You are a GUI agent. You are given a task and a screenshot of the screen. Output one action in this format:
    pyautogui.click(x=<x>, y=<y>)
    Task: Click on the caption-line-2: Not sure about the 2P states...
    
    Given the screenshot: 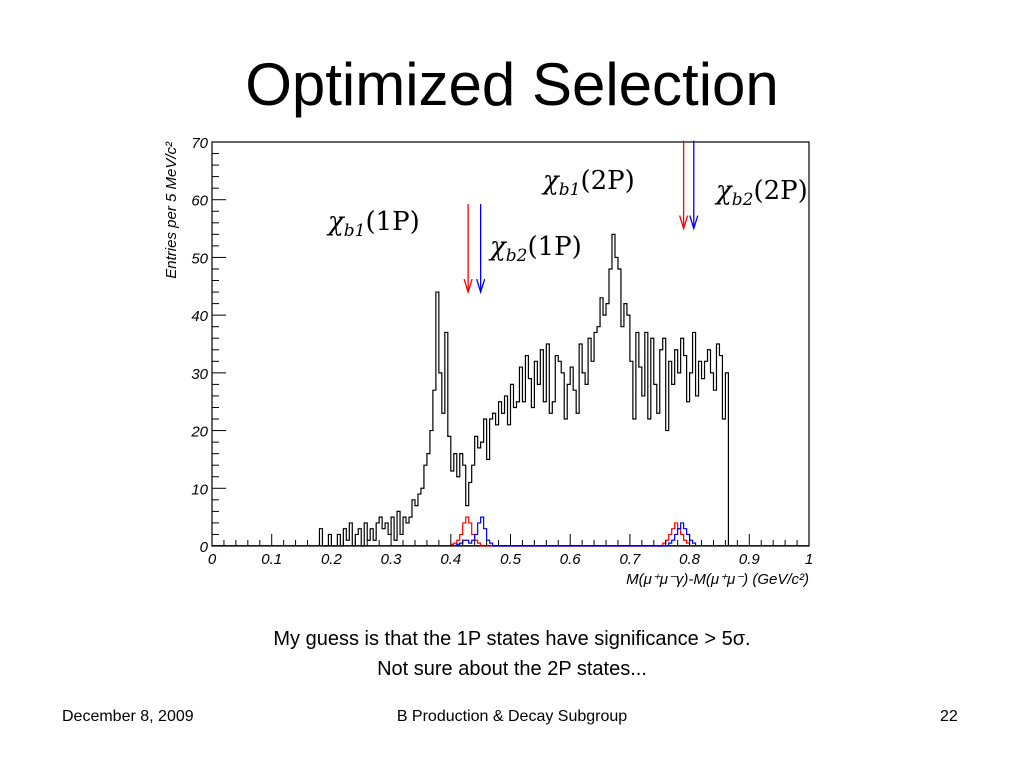 What is the action you would take?
    pyautogui.click(x=512, y=669)
    